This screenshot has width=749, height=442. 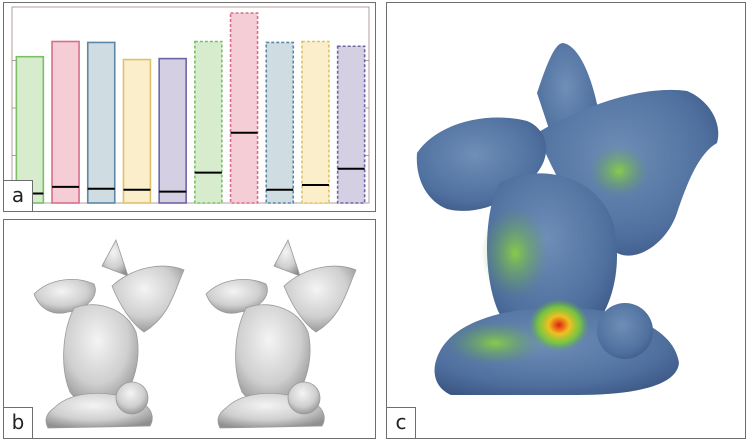 I want to click on panel-b-label: b, so click(x=18, y=423).